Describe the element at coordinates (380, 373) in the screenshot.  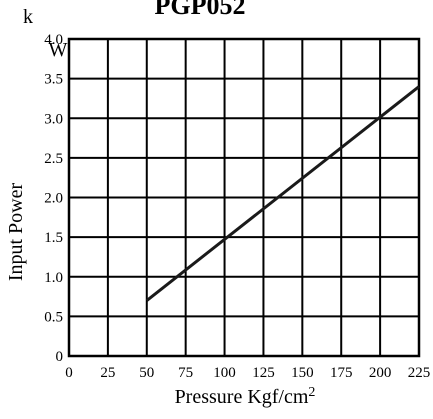
I see `x-tick-label: 200` at that location.